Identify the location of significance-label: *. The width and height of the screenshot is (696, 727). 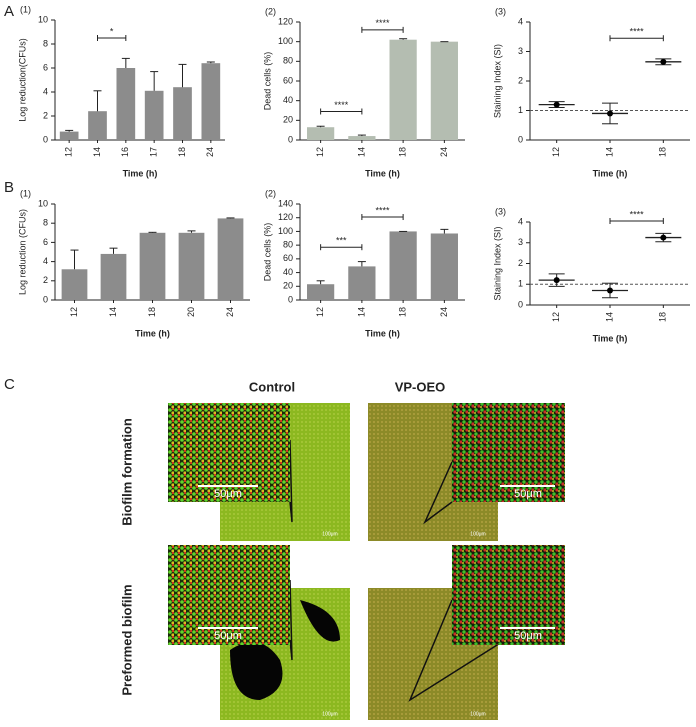
(112, 31).